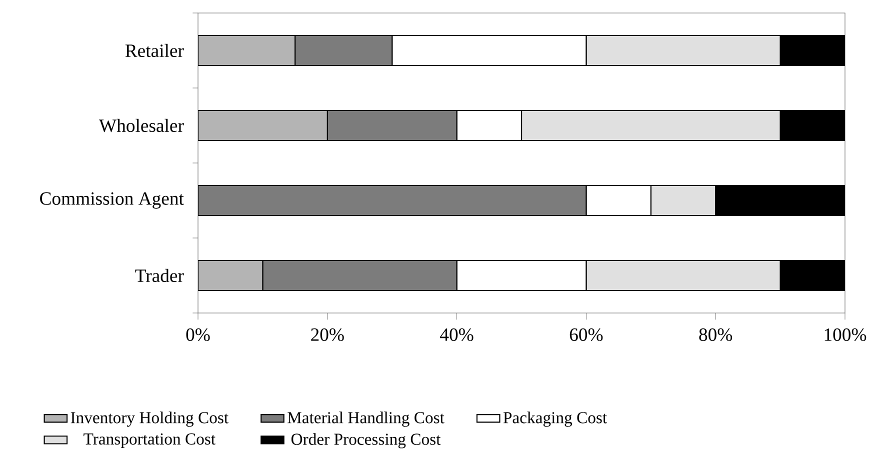  What do you see at coordinates (141, 125) in the screenshot?
I see `y-tick-label: Wholesaler` at bounding box center [141, 125].